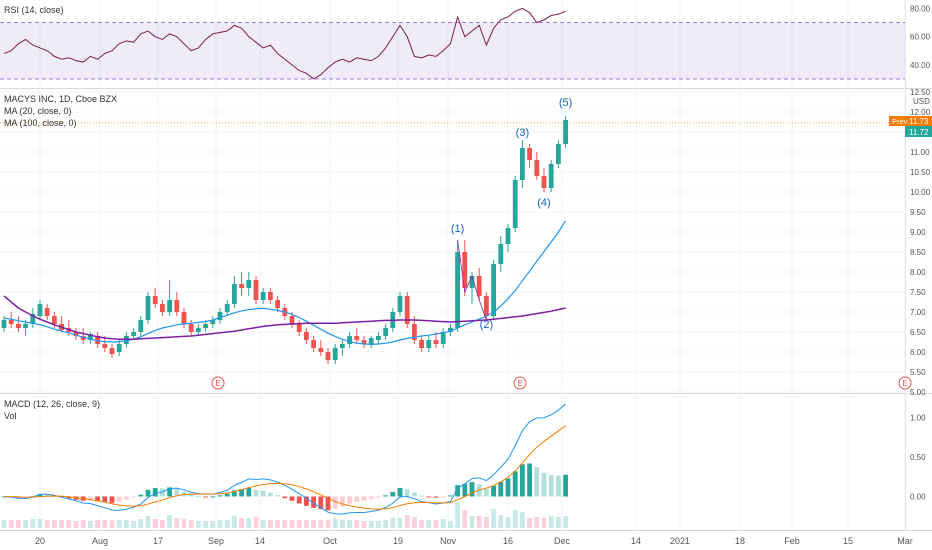 This screenshot has height=550, width=932. What do you see at coordinates (10, 416) in the screenshot?
I see `vol-label: Vol` at bounding box center [10, 416].